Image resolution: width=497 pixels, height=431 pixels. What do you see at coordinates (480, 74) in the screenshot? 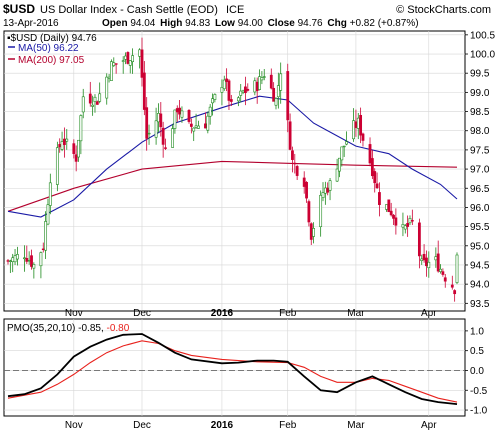
I see `price-tick-label: 99.5` at bounding box center [480, 74].